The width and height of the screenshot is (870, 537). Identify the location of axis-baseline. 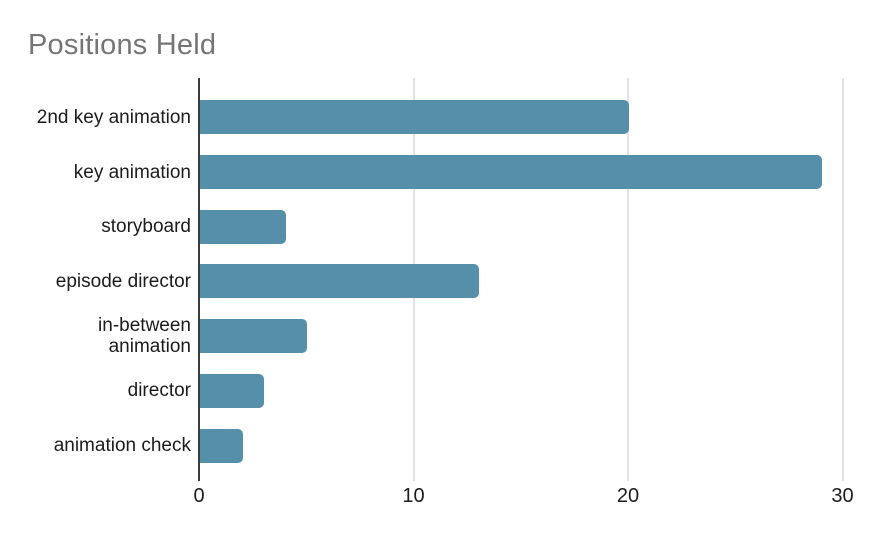
(199, 279).